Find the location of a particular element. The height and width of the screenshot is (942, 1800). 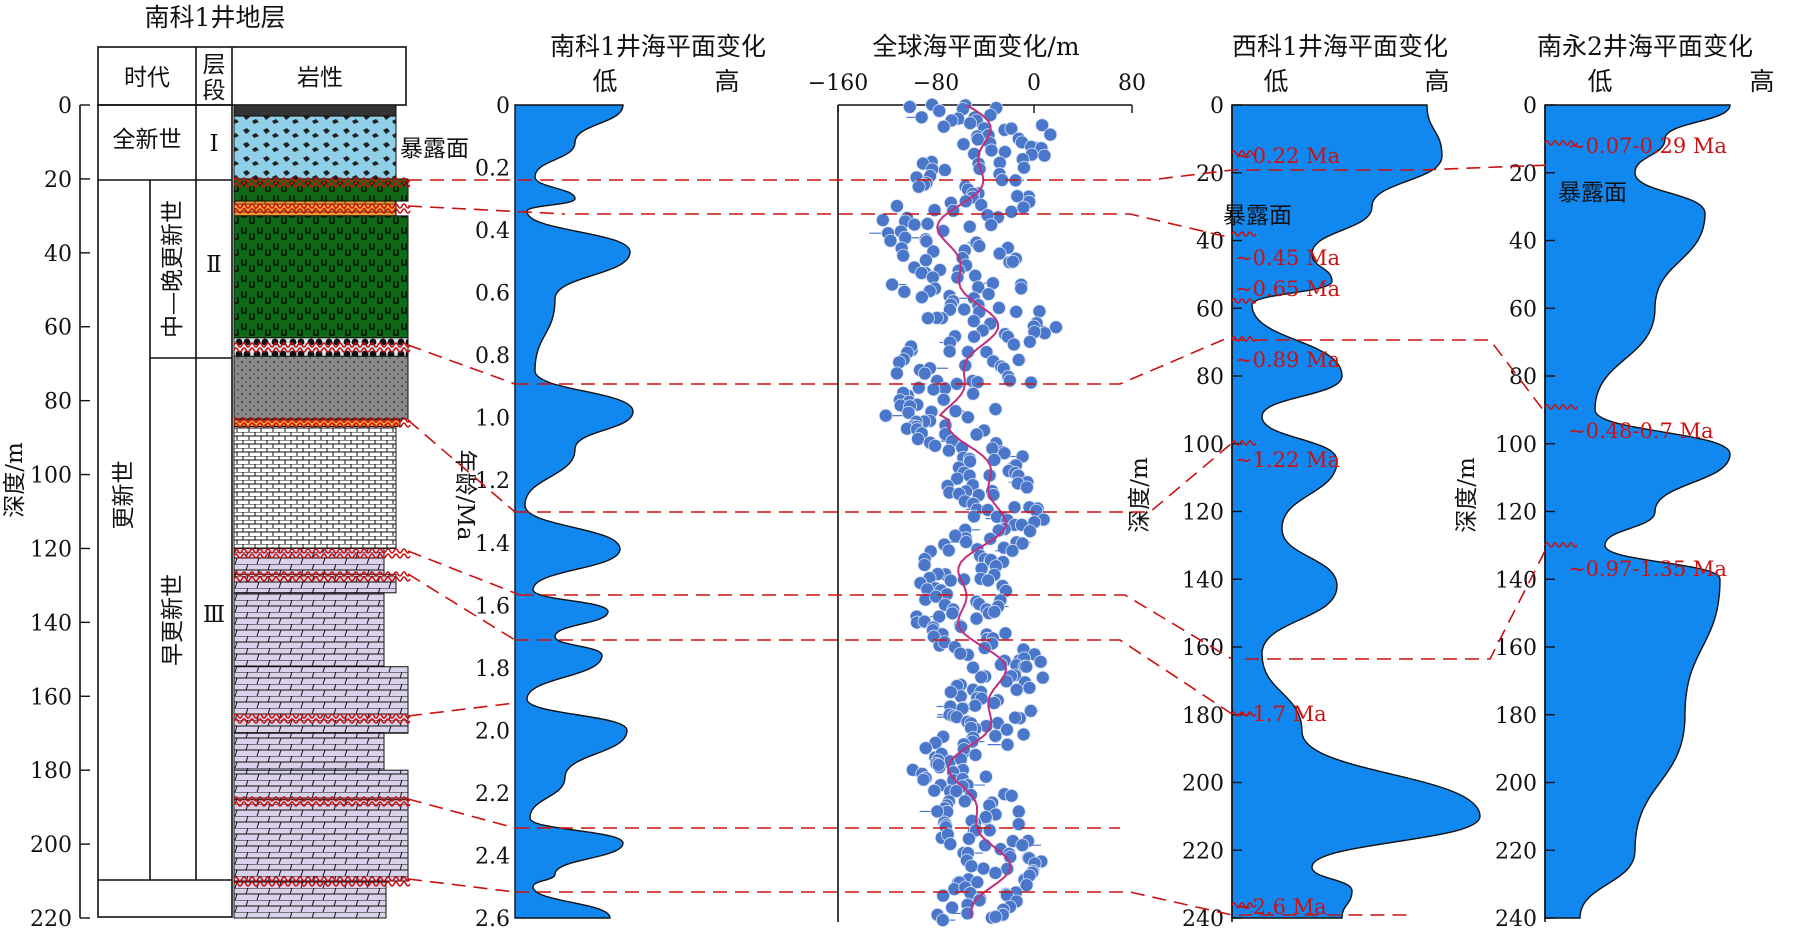

nanke-tick-label: 0.4 is located at coordinates (492, 231).